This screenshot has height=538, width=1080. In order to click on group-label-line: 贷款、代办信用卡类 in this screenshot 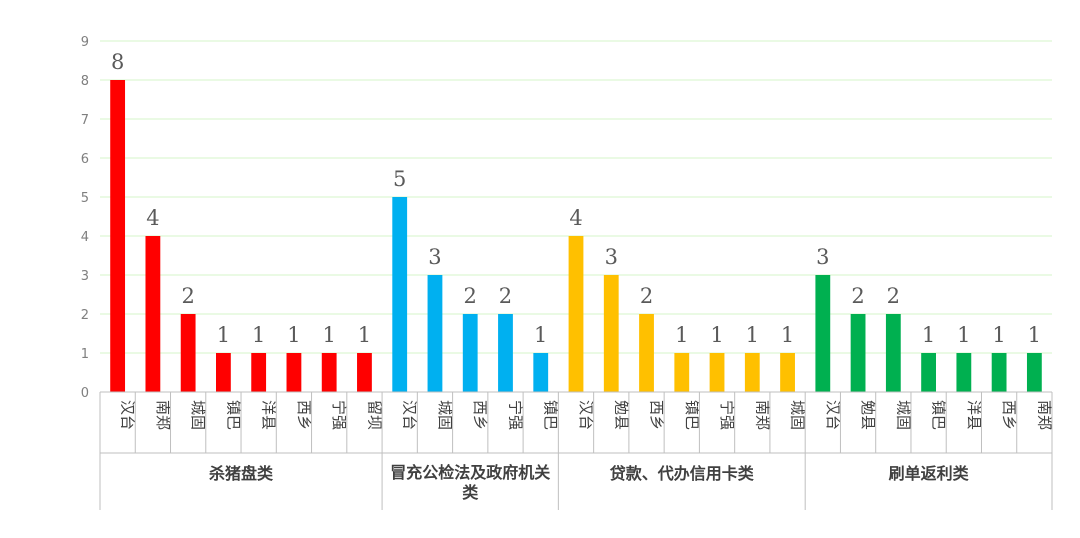, I will do `click(682, 473)`.